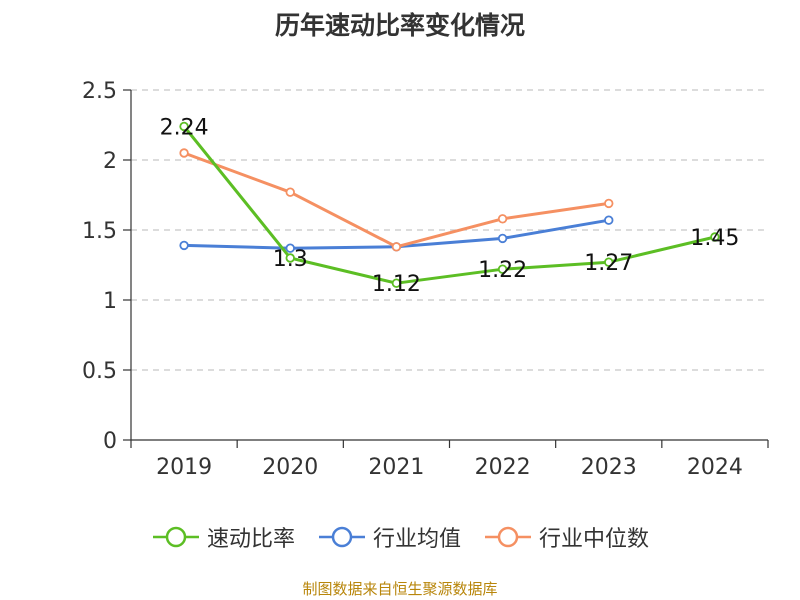  I want to click on x-tick-label: 2019, so click(184, 467).